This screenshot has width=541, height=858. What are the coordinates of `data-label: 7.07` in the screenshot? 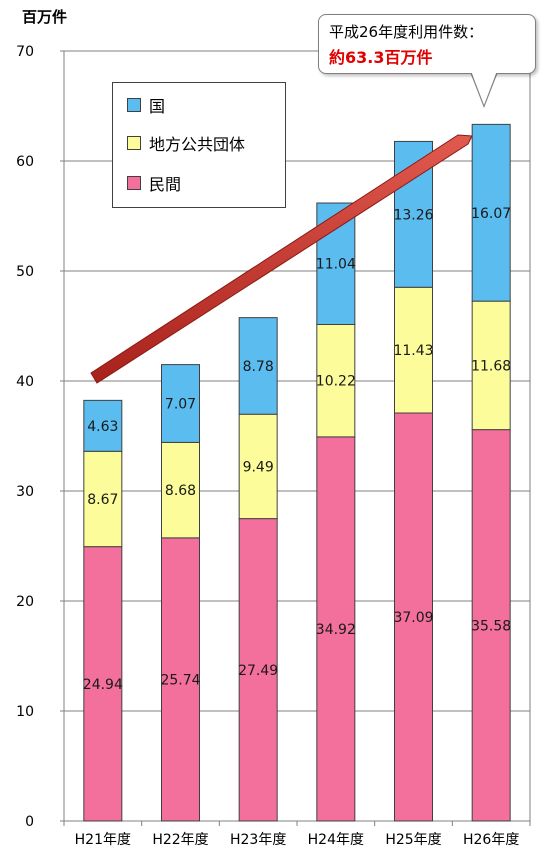 It's located at (180, 404).